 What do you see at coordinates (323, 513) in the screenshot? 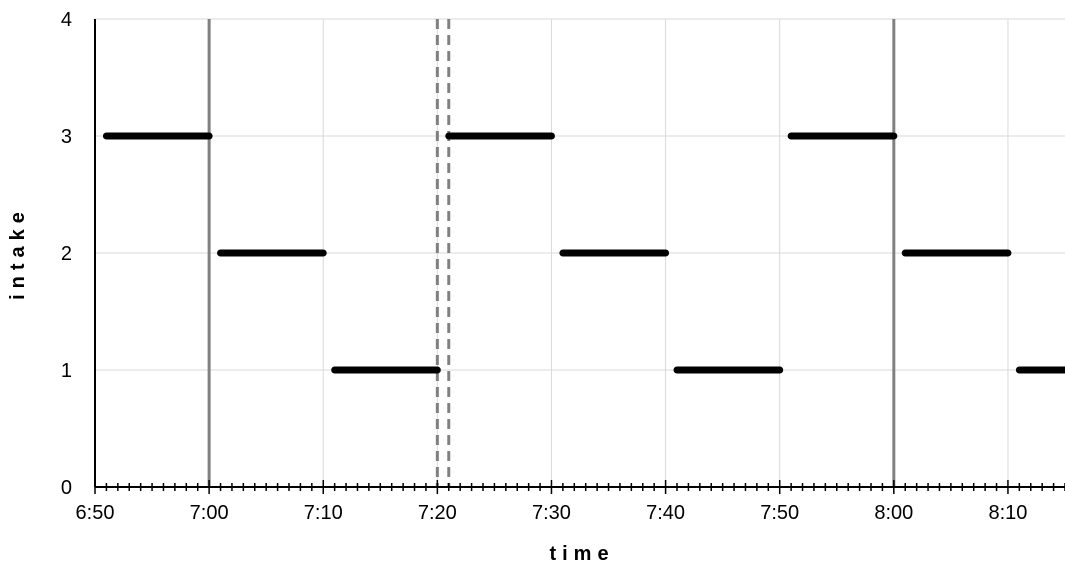
I see `x-tick-label: 7:10` at bounding box center [323, 513].